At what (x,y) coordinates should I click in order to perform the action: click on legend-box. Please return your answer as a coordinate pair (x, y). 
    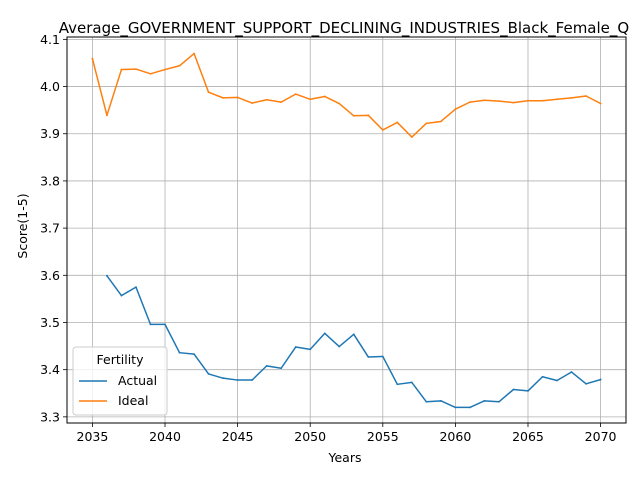
    Looking at the image, I should click on (120, 381).